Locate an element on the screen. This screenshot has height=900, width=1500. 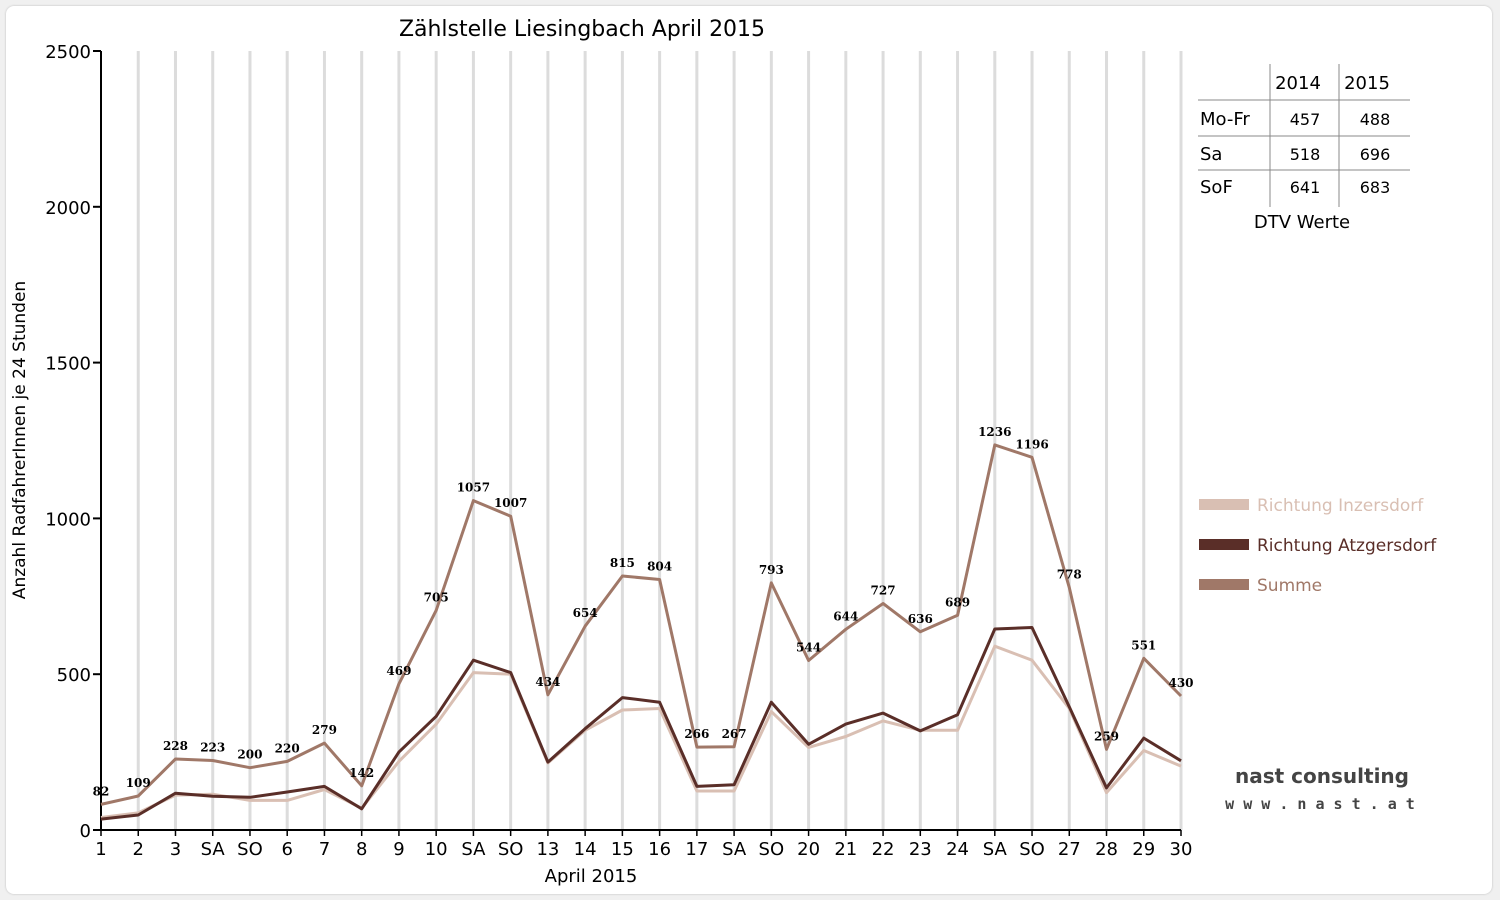
series-line is located at coordinates (641, 731).